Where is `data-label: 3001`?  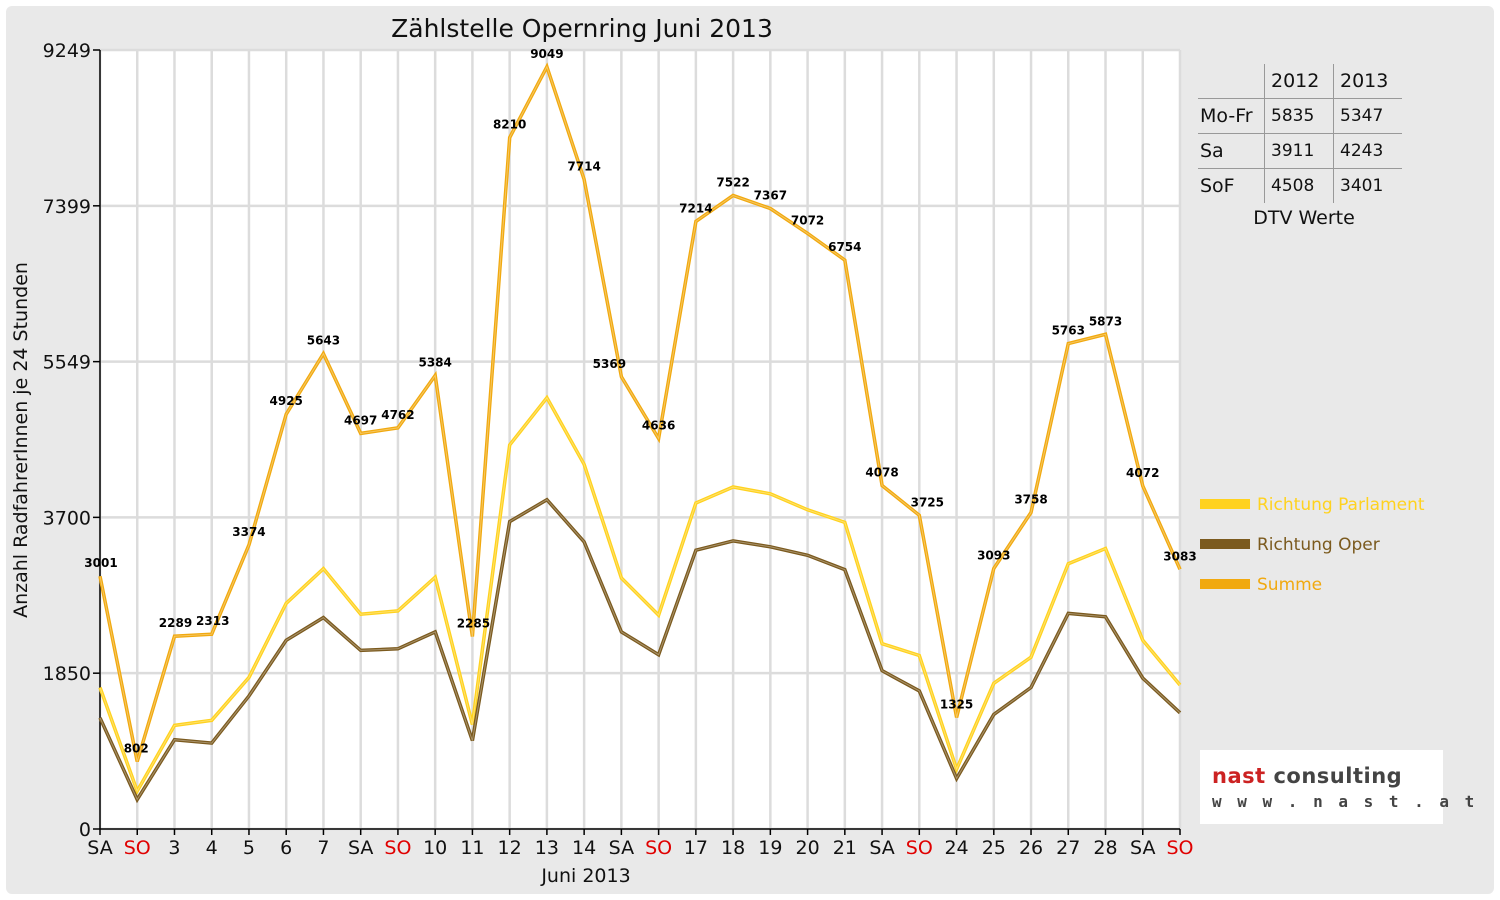
data-label: 3001 is located at coordinates (100, 563).